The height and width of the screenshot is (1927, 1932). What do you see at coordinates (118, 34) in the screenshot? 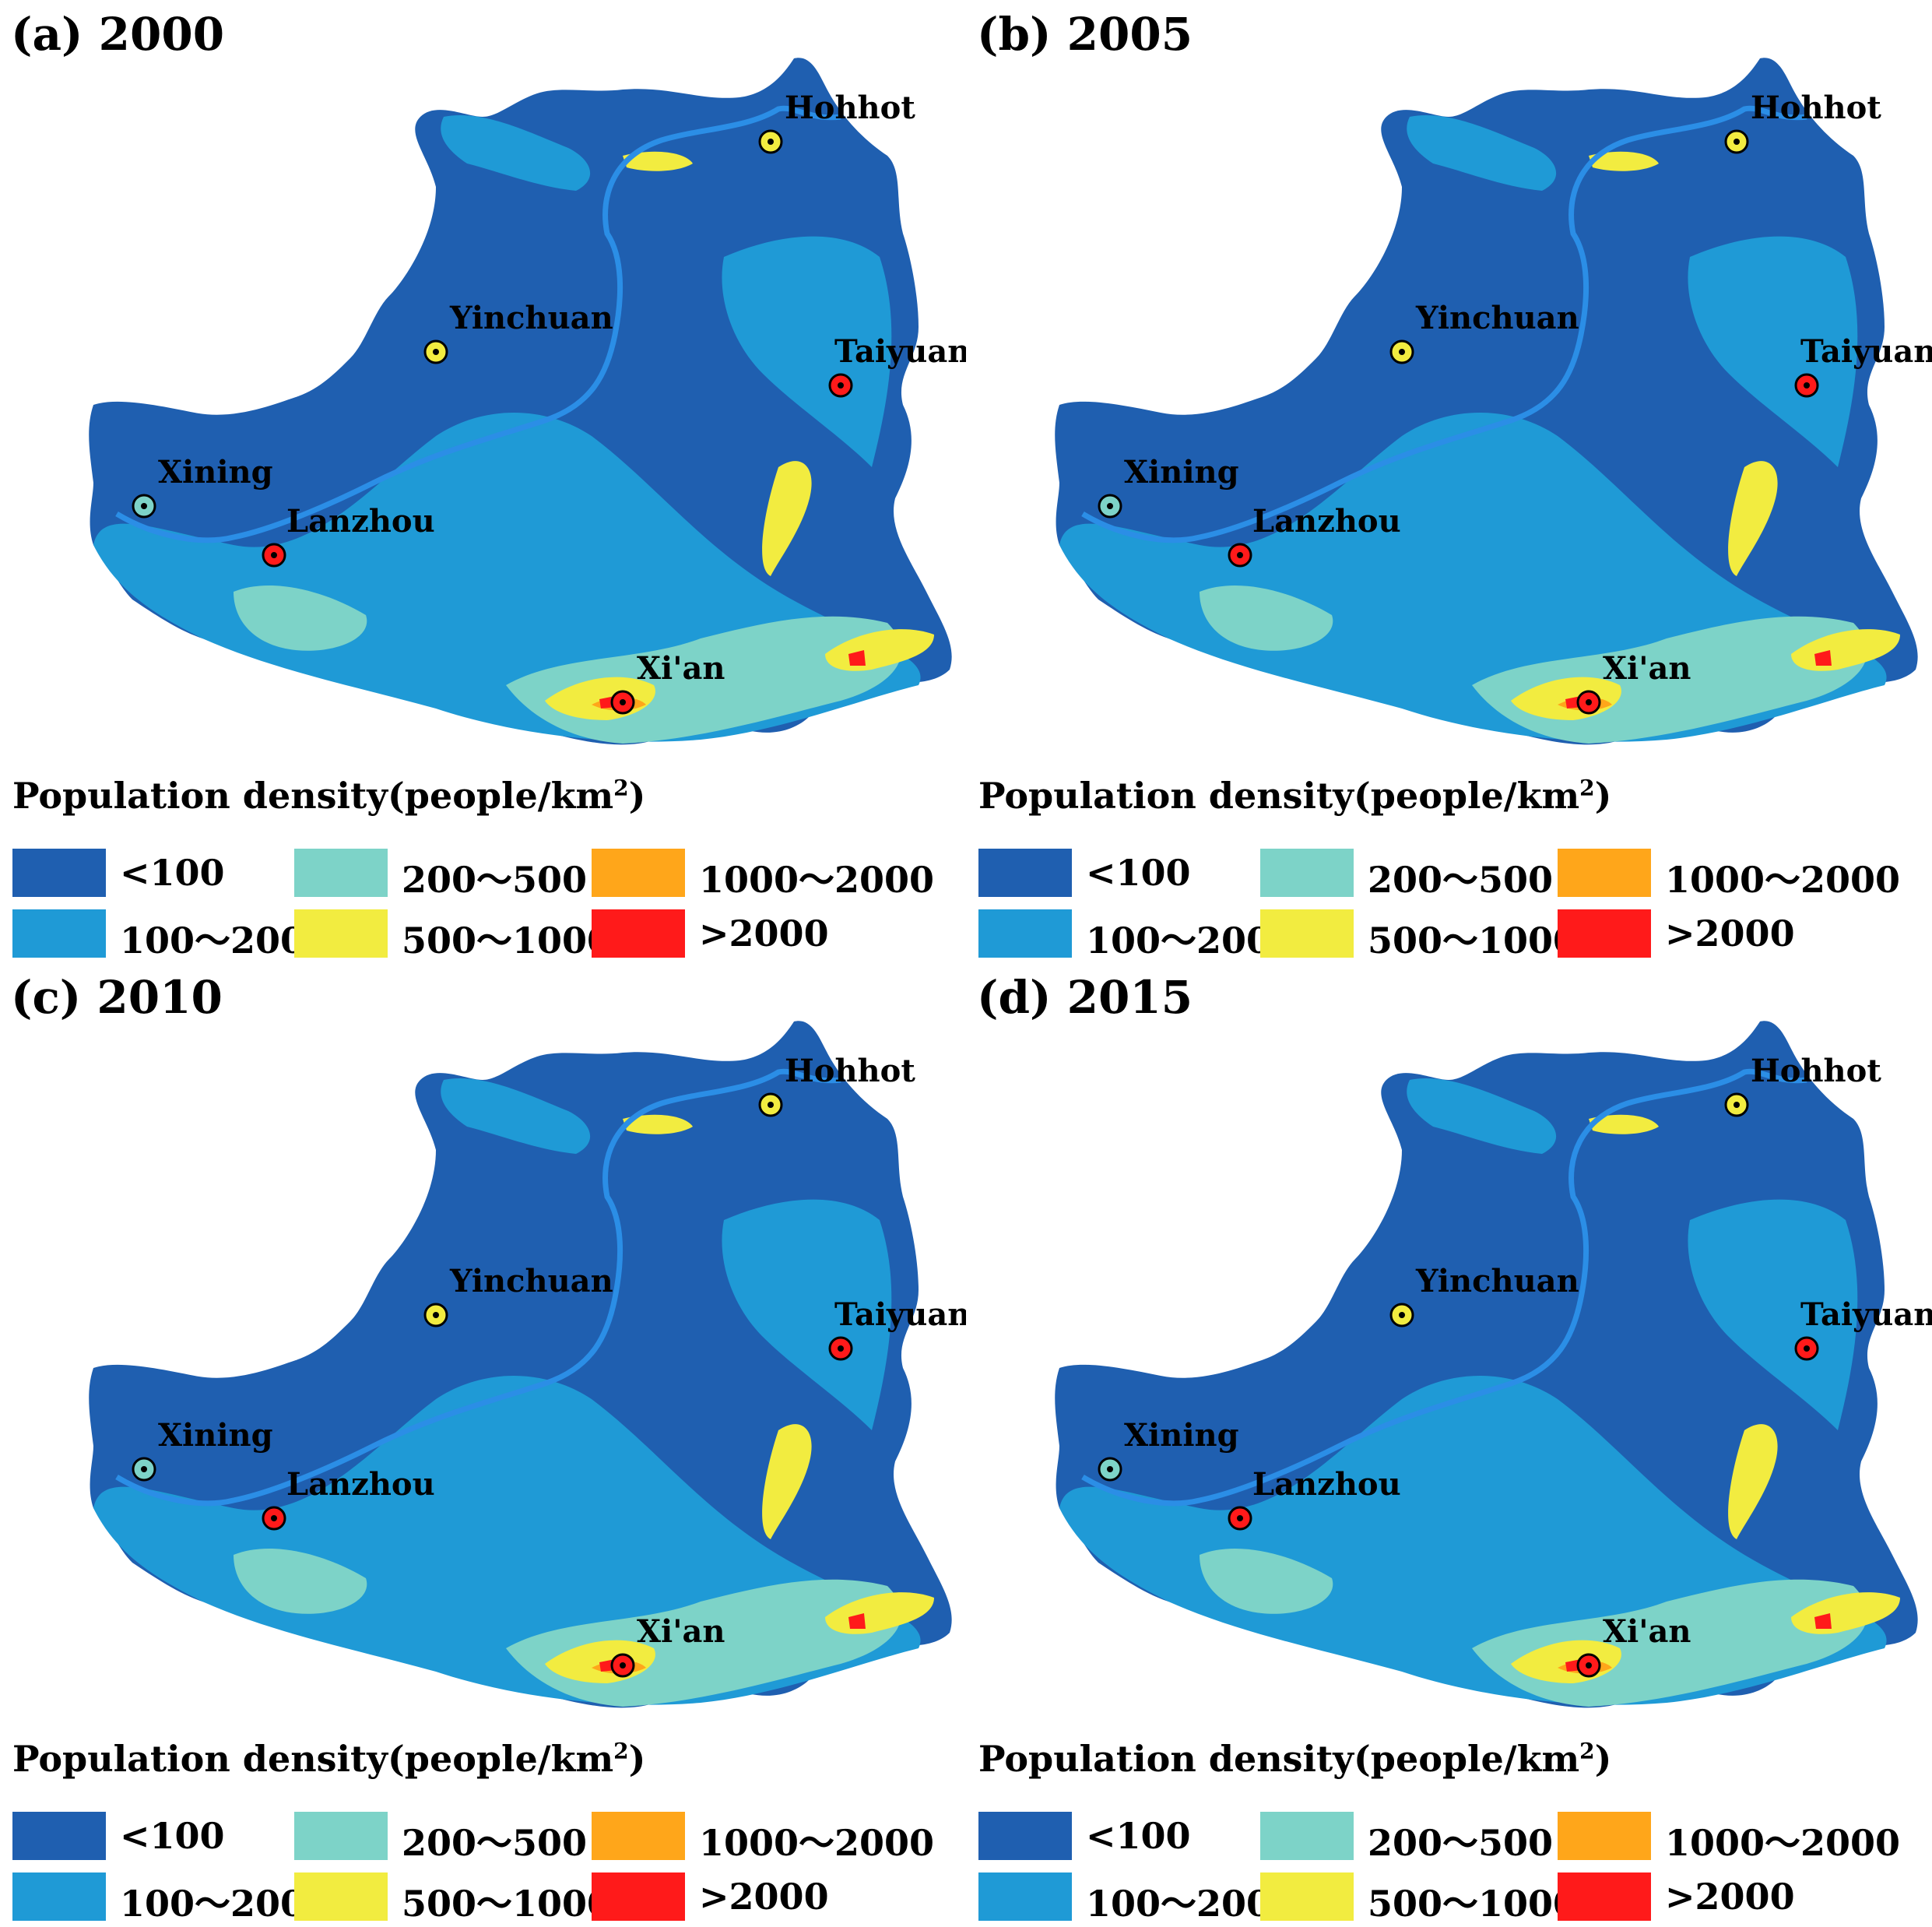
I see `panel-title: (a) 2000` at bounding box center [118, 34].